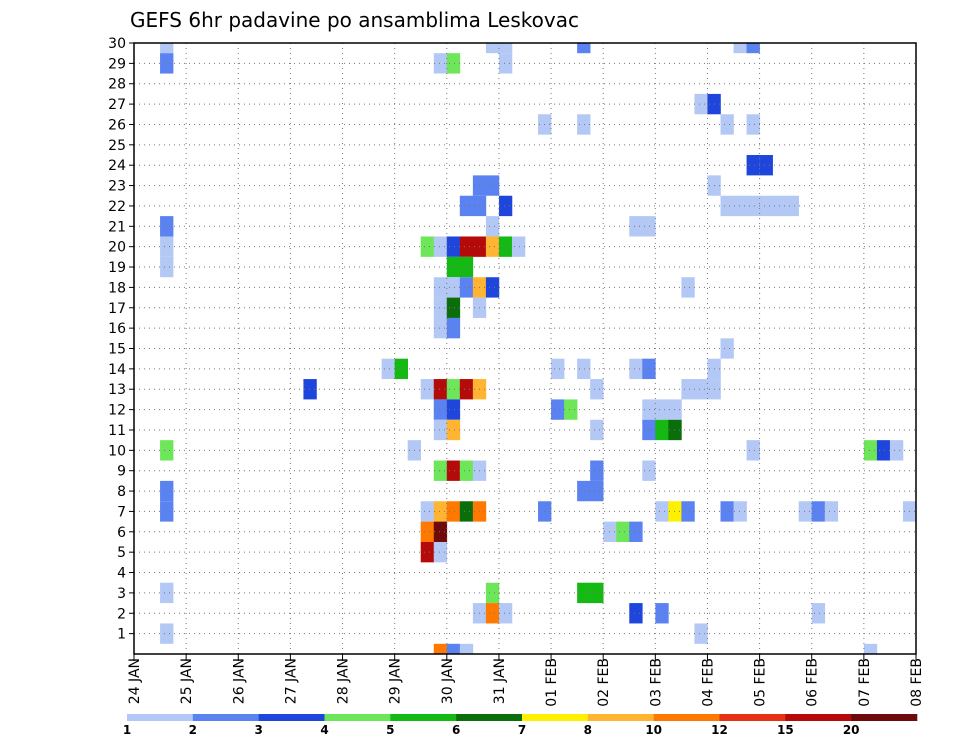 The image size is (960, 742). Describe the element at coordinates (522, 730) in the screenshot. I see `legend-label: 7` at that location.